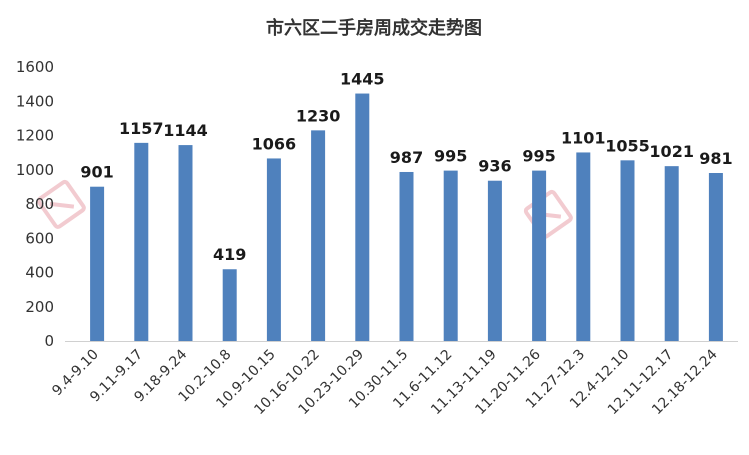 Image resolution: width=749 pixels, height=455 pixels. I want to click on y-tick-label: 200, so click(39, 307).